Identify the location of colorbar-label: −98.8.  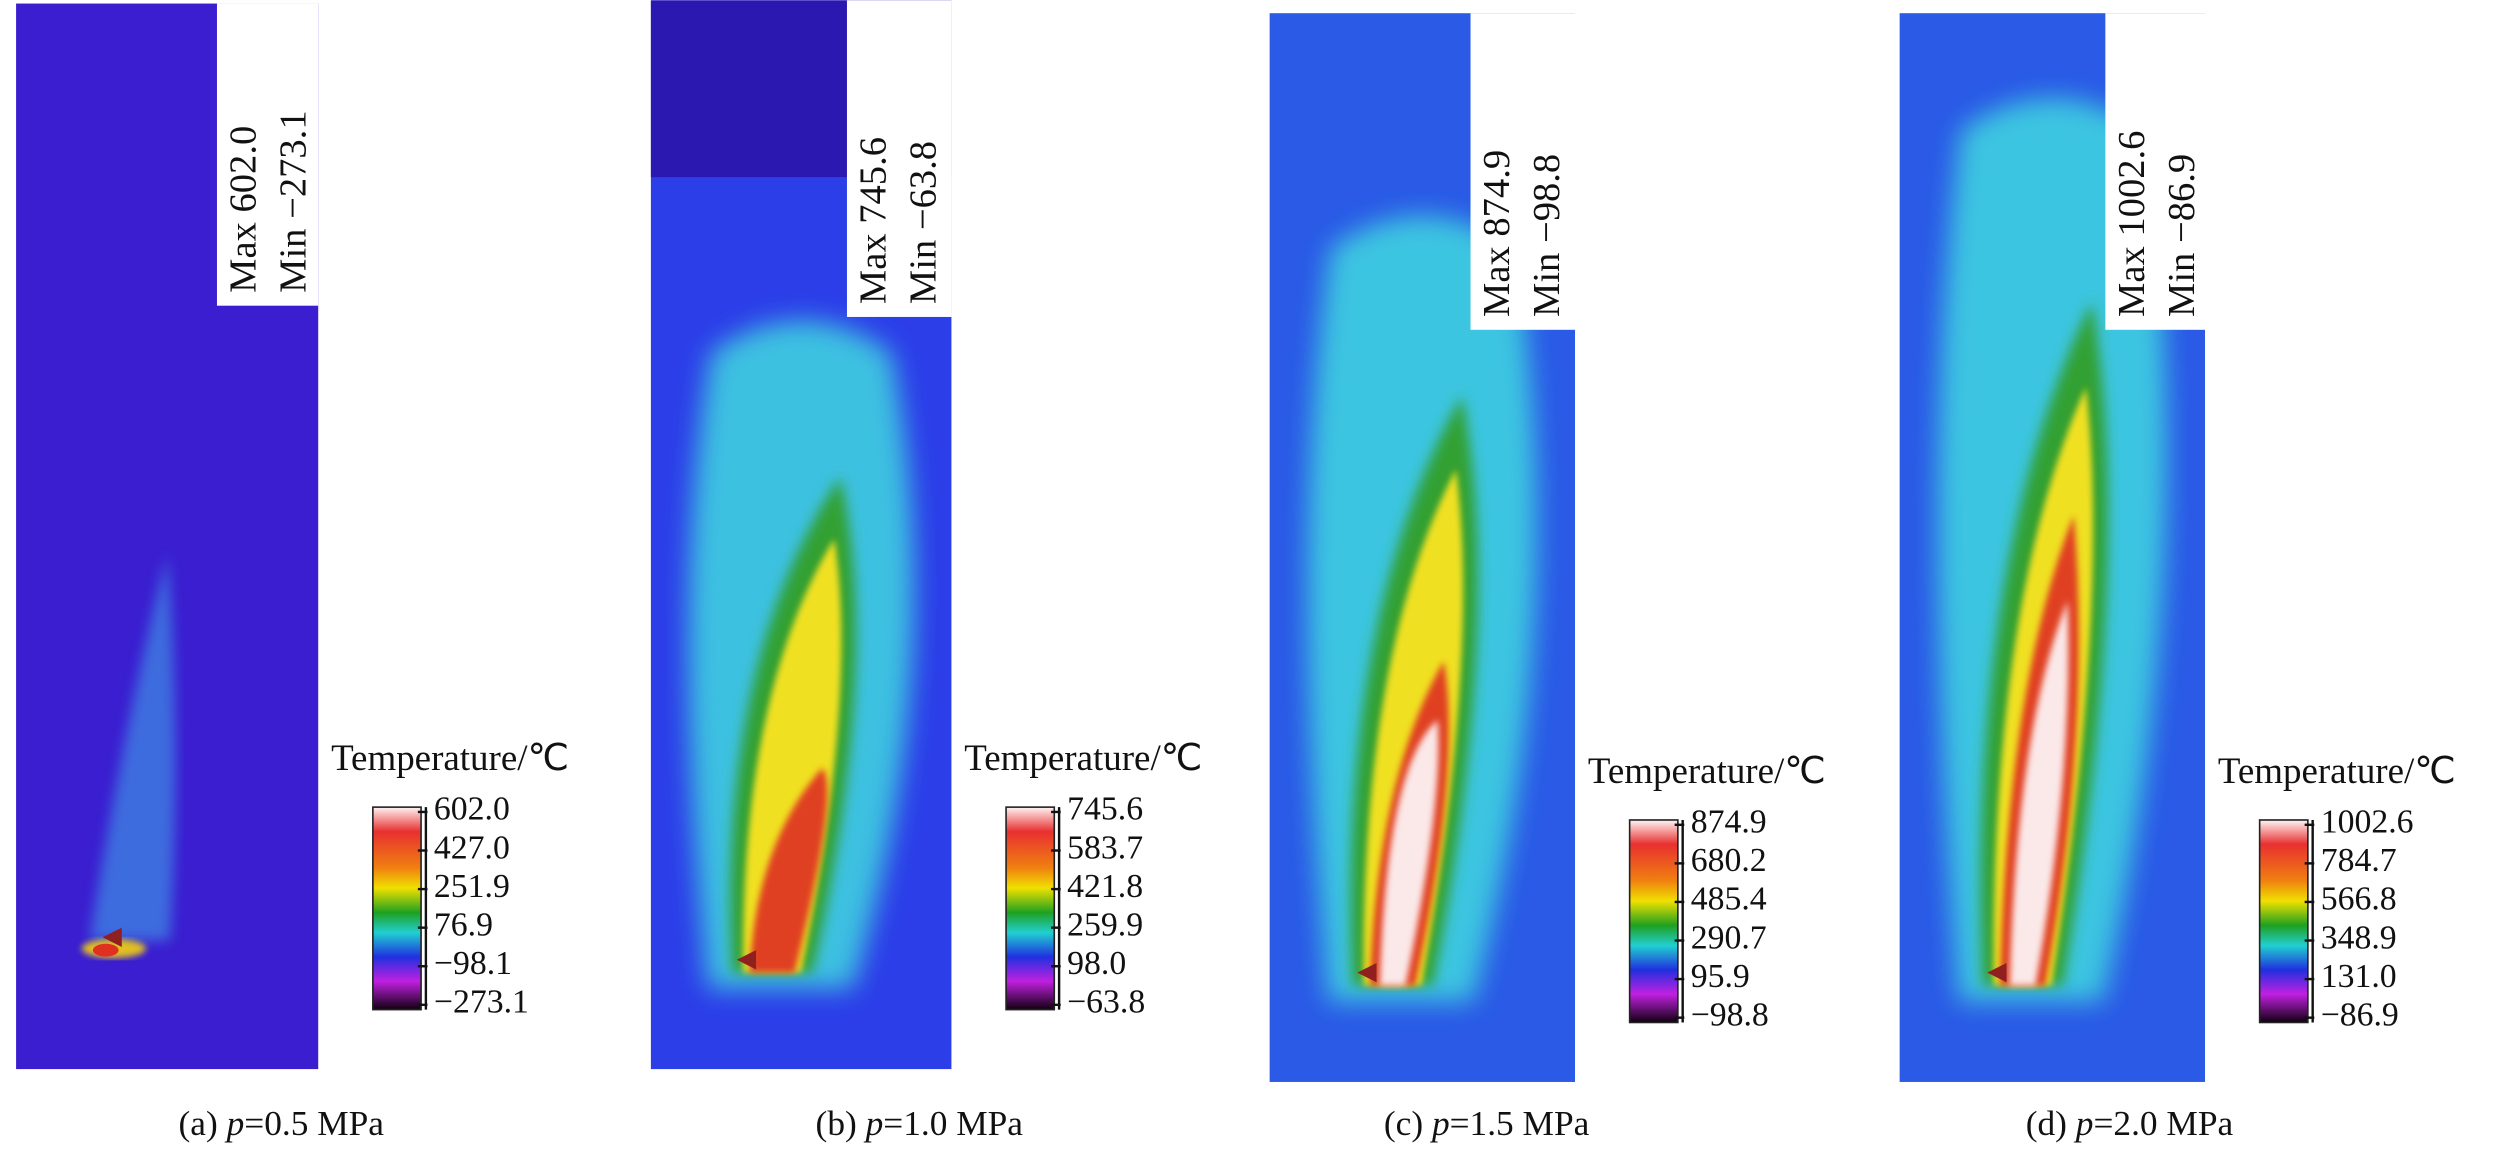
(1730, 1014).